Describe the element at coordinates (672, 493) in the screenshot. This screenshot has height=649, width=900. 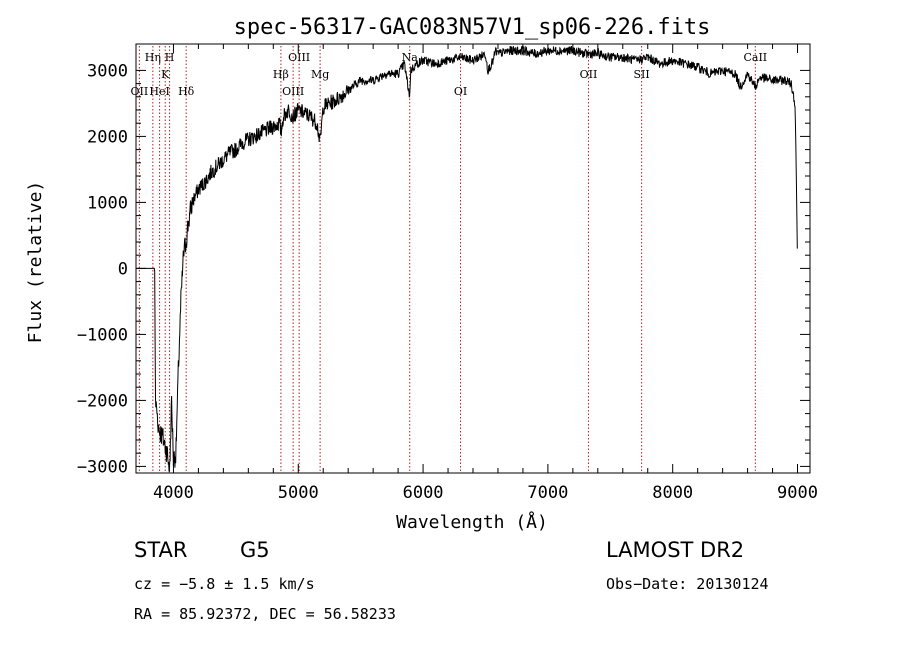
I see `x-tick-label: 8000` at that location.